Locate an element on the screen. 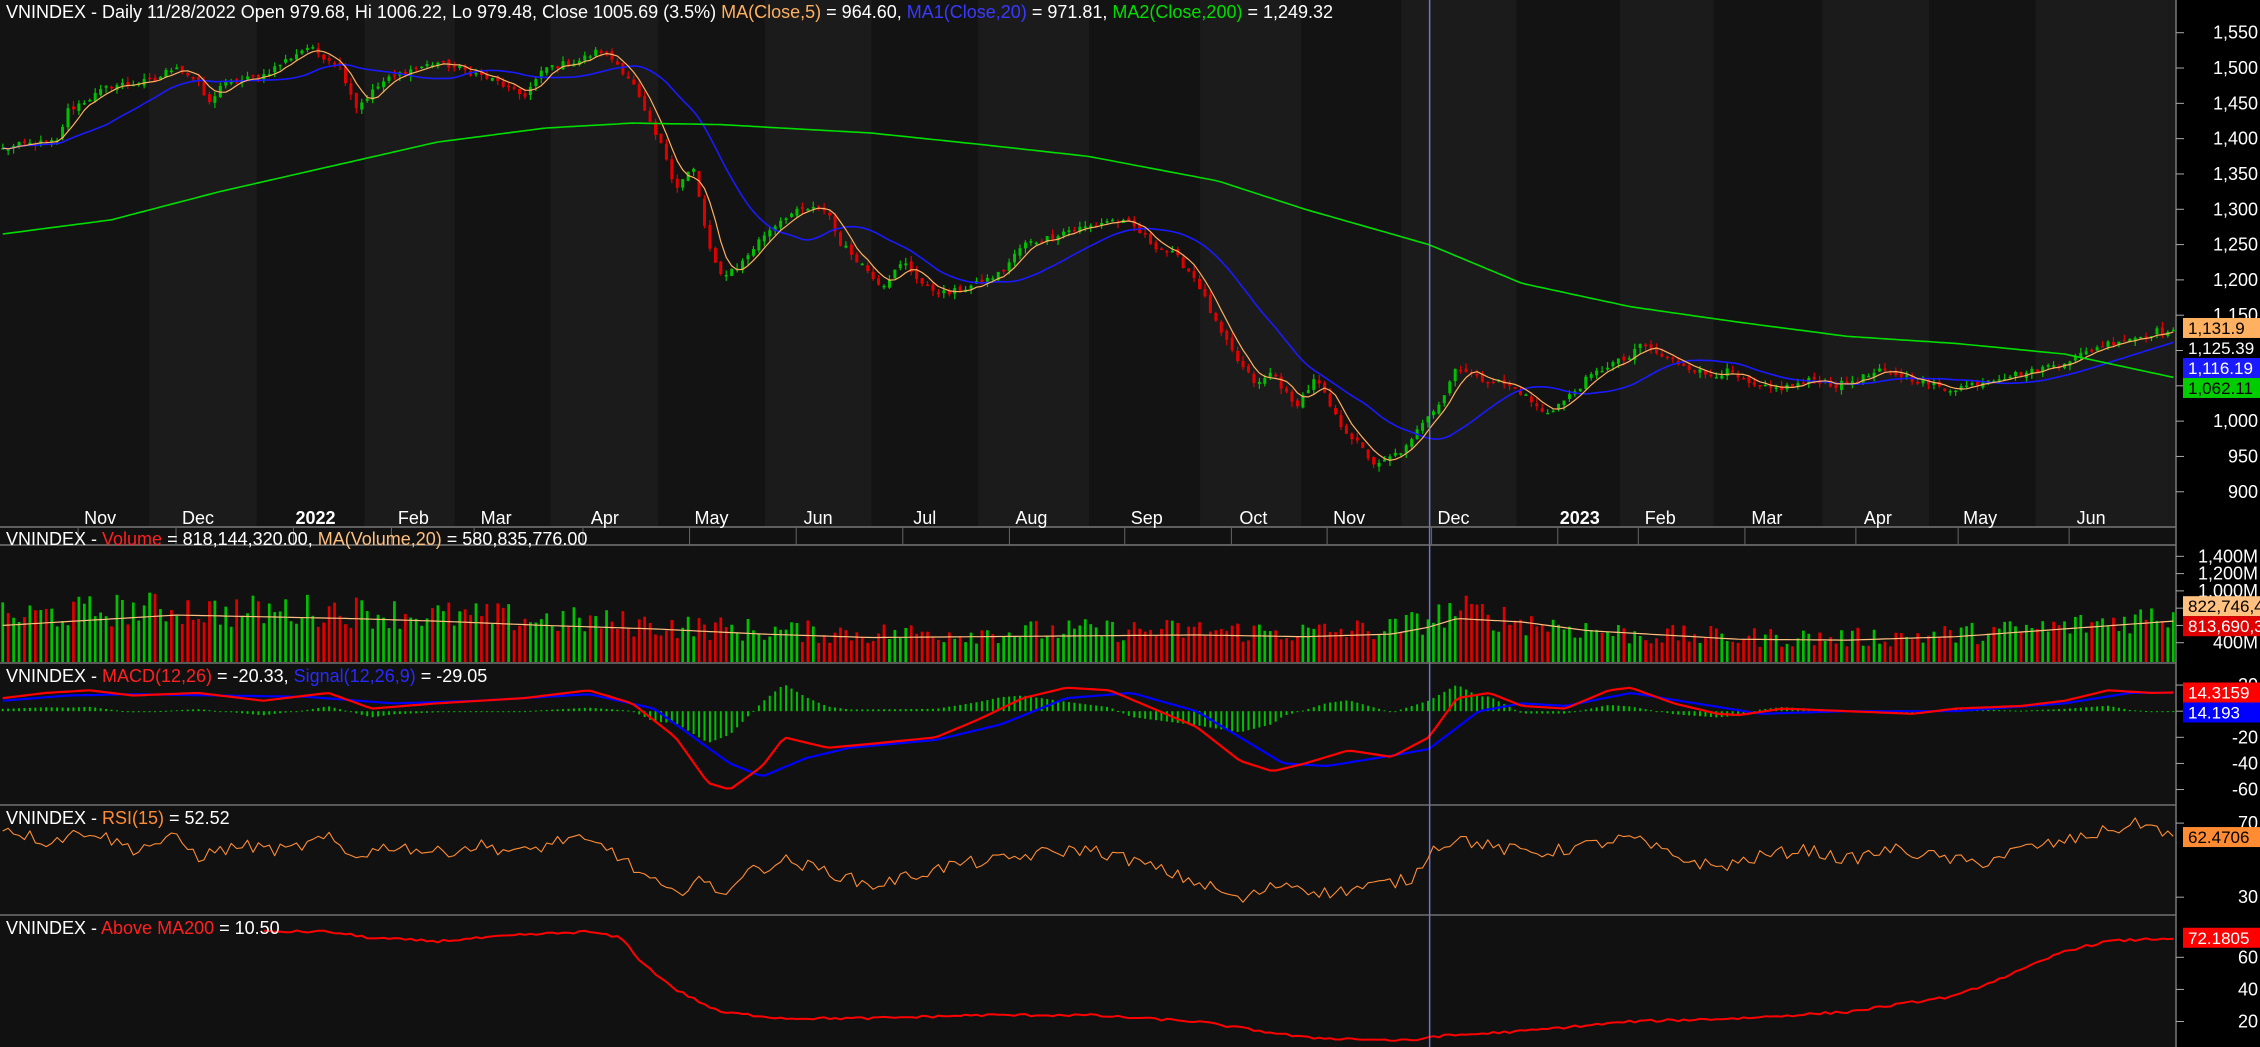 This screenshot has width=2260, height=1047. month-label: Sep is located at coordinates (1147, 518).